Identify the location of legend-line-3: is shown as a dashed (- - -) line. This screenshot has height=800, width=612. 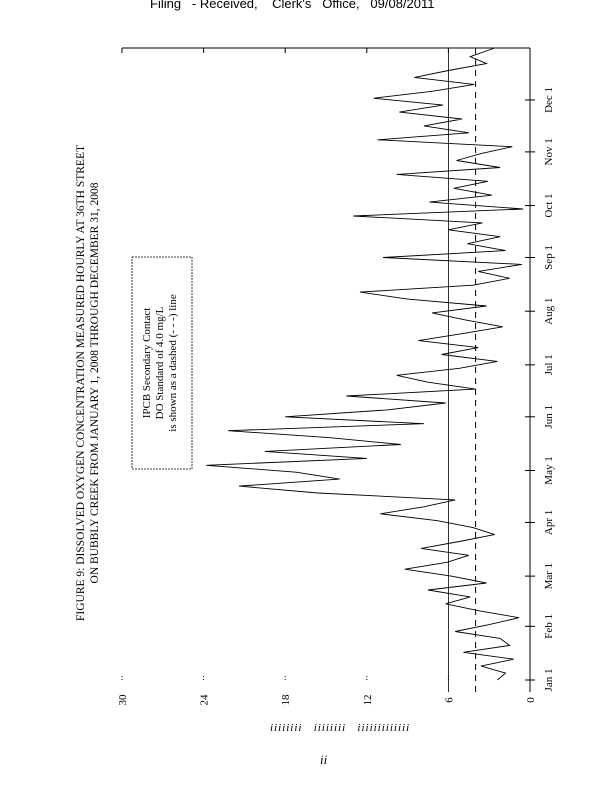
(173, 363).